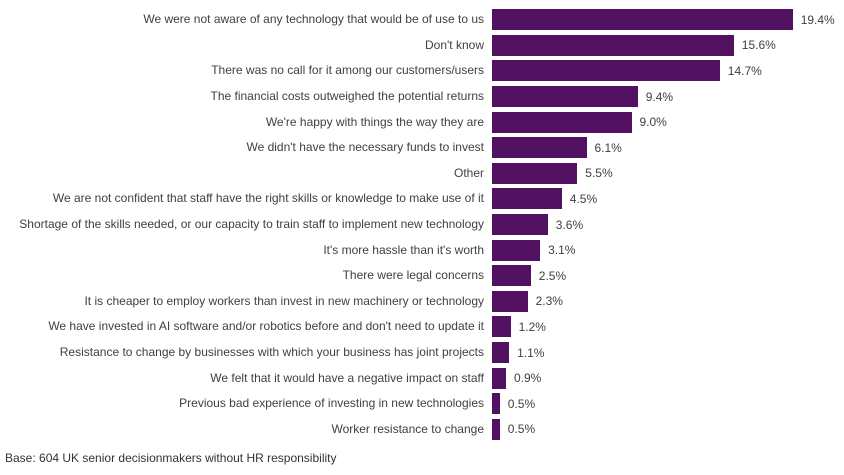 Image resolution: width=844 pixels, height=475 pixels. Describe the element at coordinates (817, 19) in the screenshot. I see `value-label: 19.4%` at that location.